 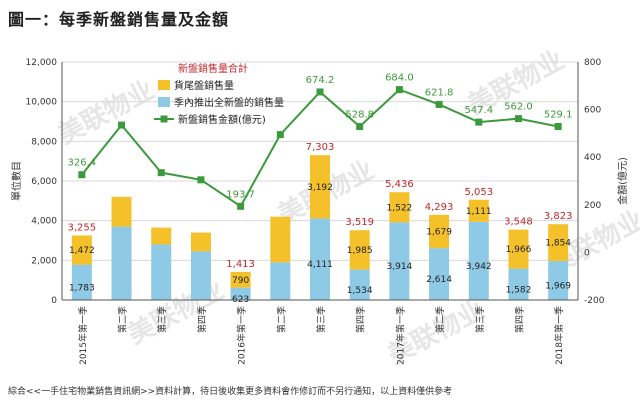 I want to click on y-tick-label: 2,000, so click(x=44, y=261).